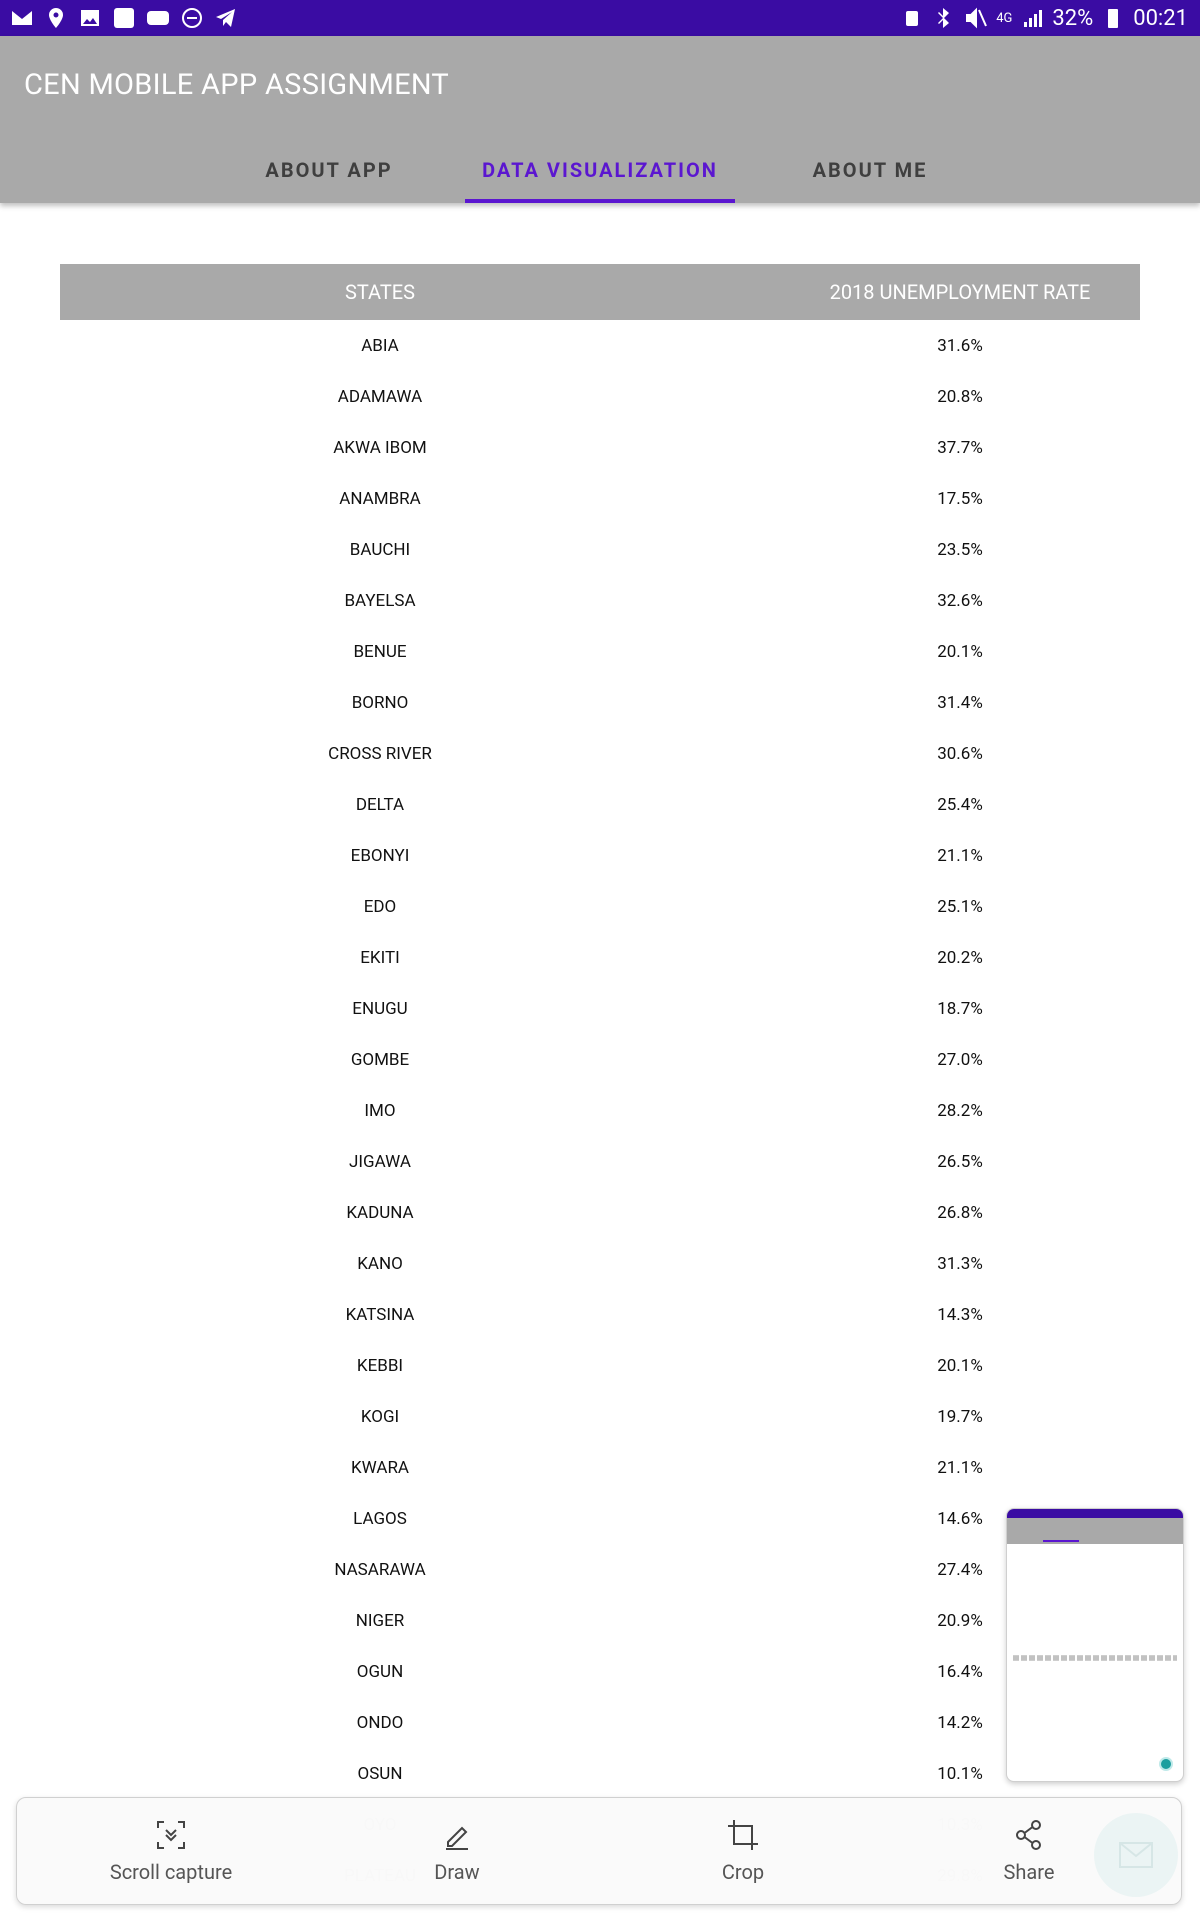 The width and height of the screenshot is (1200, 1920). Describe the element at coordinates (960, 753) in the screenshot. I see `rate-cell: 30.6%` at that location.